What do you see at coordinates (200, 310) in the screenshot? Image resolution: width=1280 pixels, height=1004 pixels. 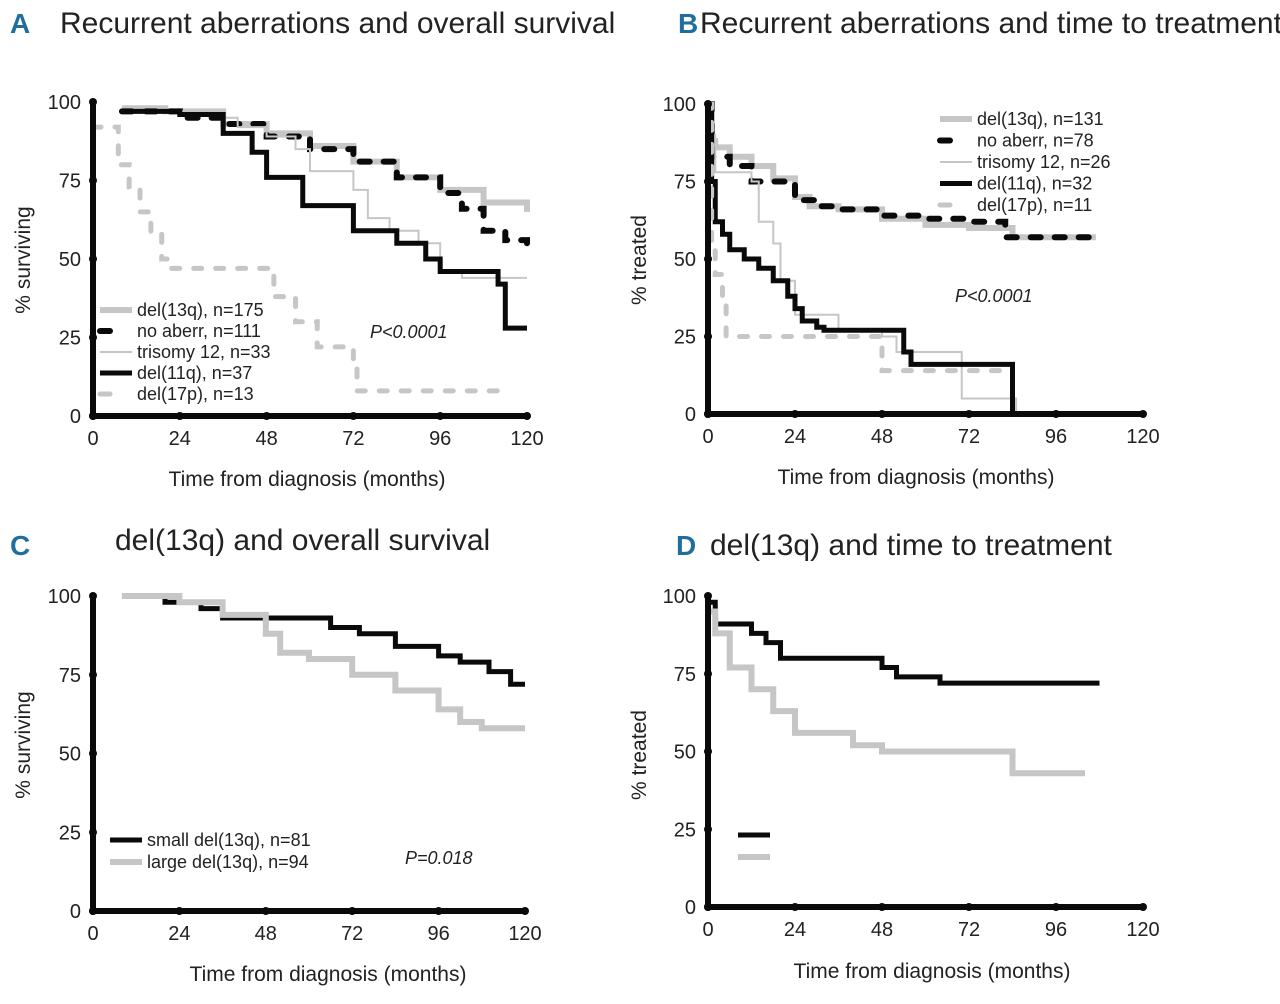 I see `legend-label: del(13q), n=175` at bounding box center [200, 310].